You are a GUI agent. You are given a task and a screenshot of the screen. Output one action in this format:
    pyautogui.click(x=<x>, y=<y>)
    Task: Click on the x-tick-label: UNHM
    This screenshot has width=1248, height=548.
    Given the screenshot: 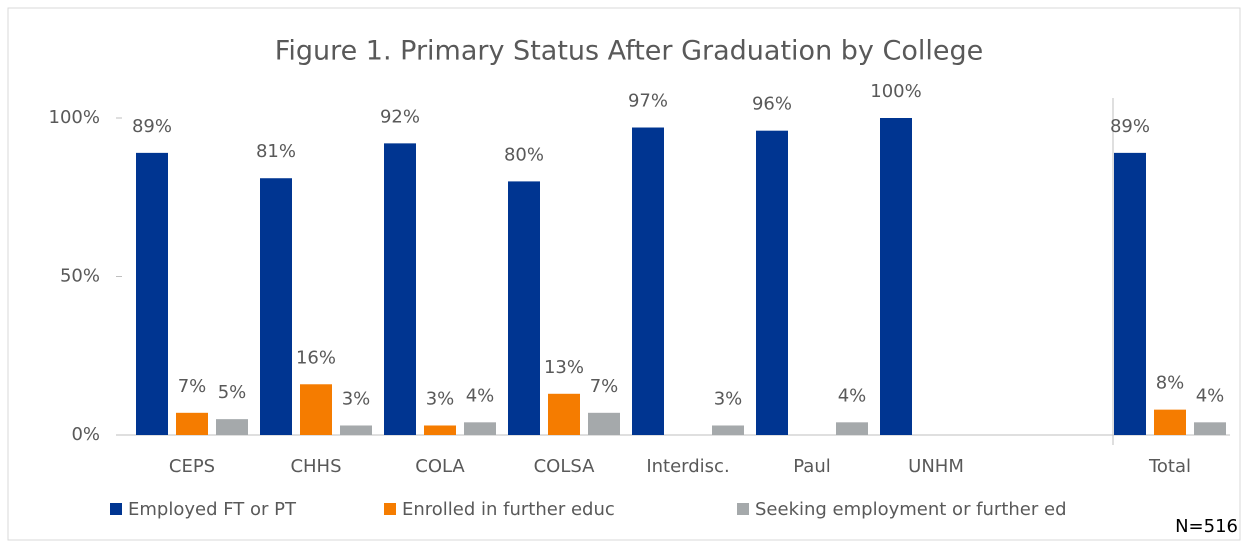 What is the action you would take?
    pyautogui.click(x=936, y=466)
    